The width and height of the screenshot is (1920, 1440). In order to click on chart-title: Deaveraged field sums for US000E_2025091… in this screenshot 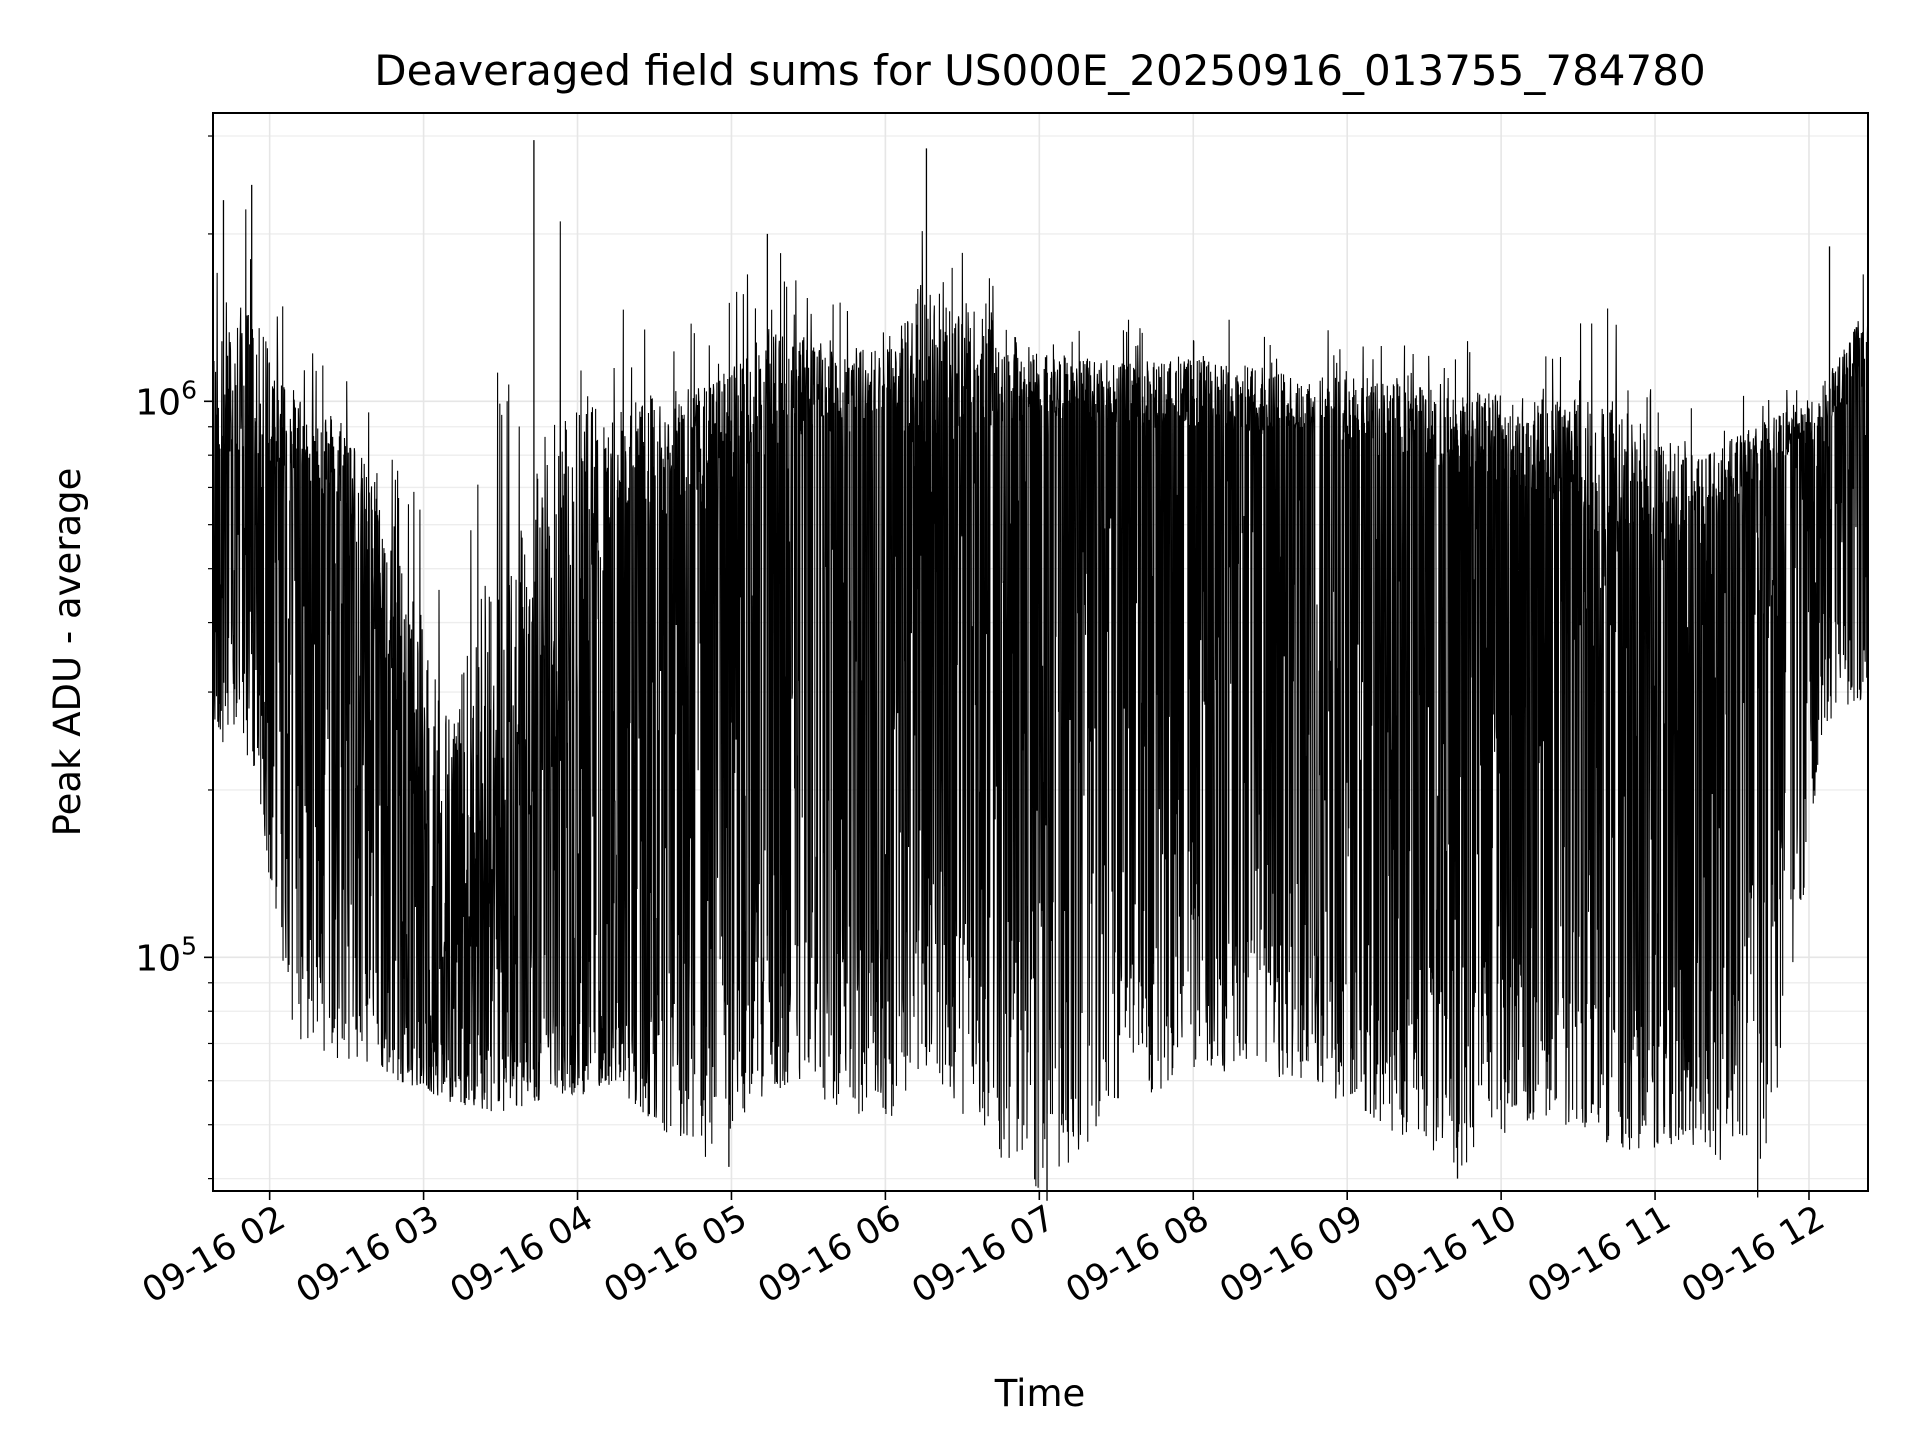, I will do `click(1039, 70)`.